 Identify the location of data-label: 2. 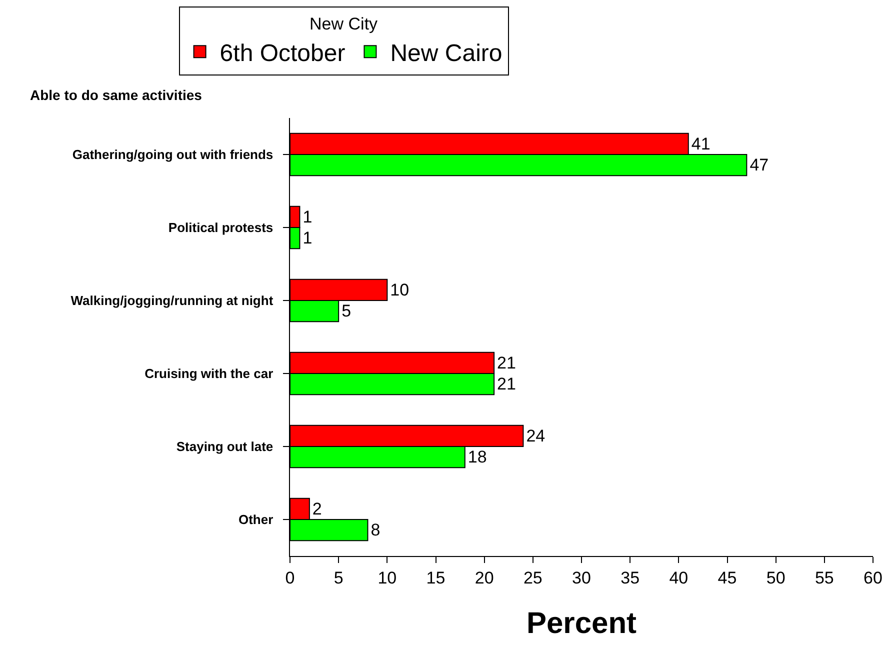
(317, 508).